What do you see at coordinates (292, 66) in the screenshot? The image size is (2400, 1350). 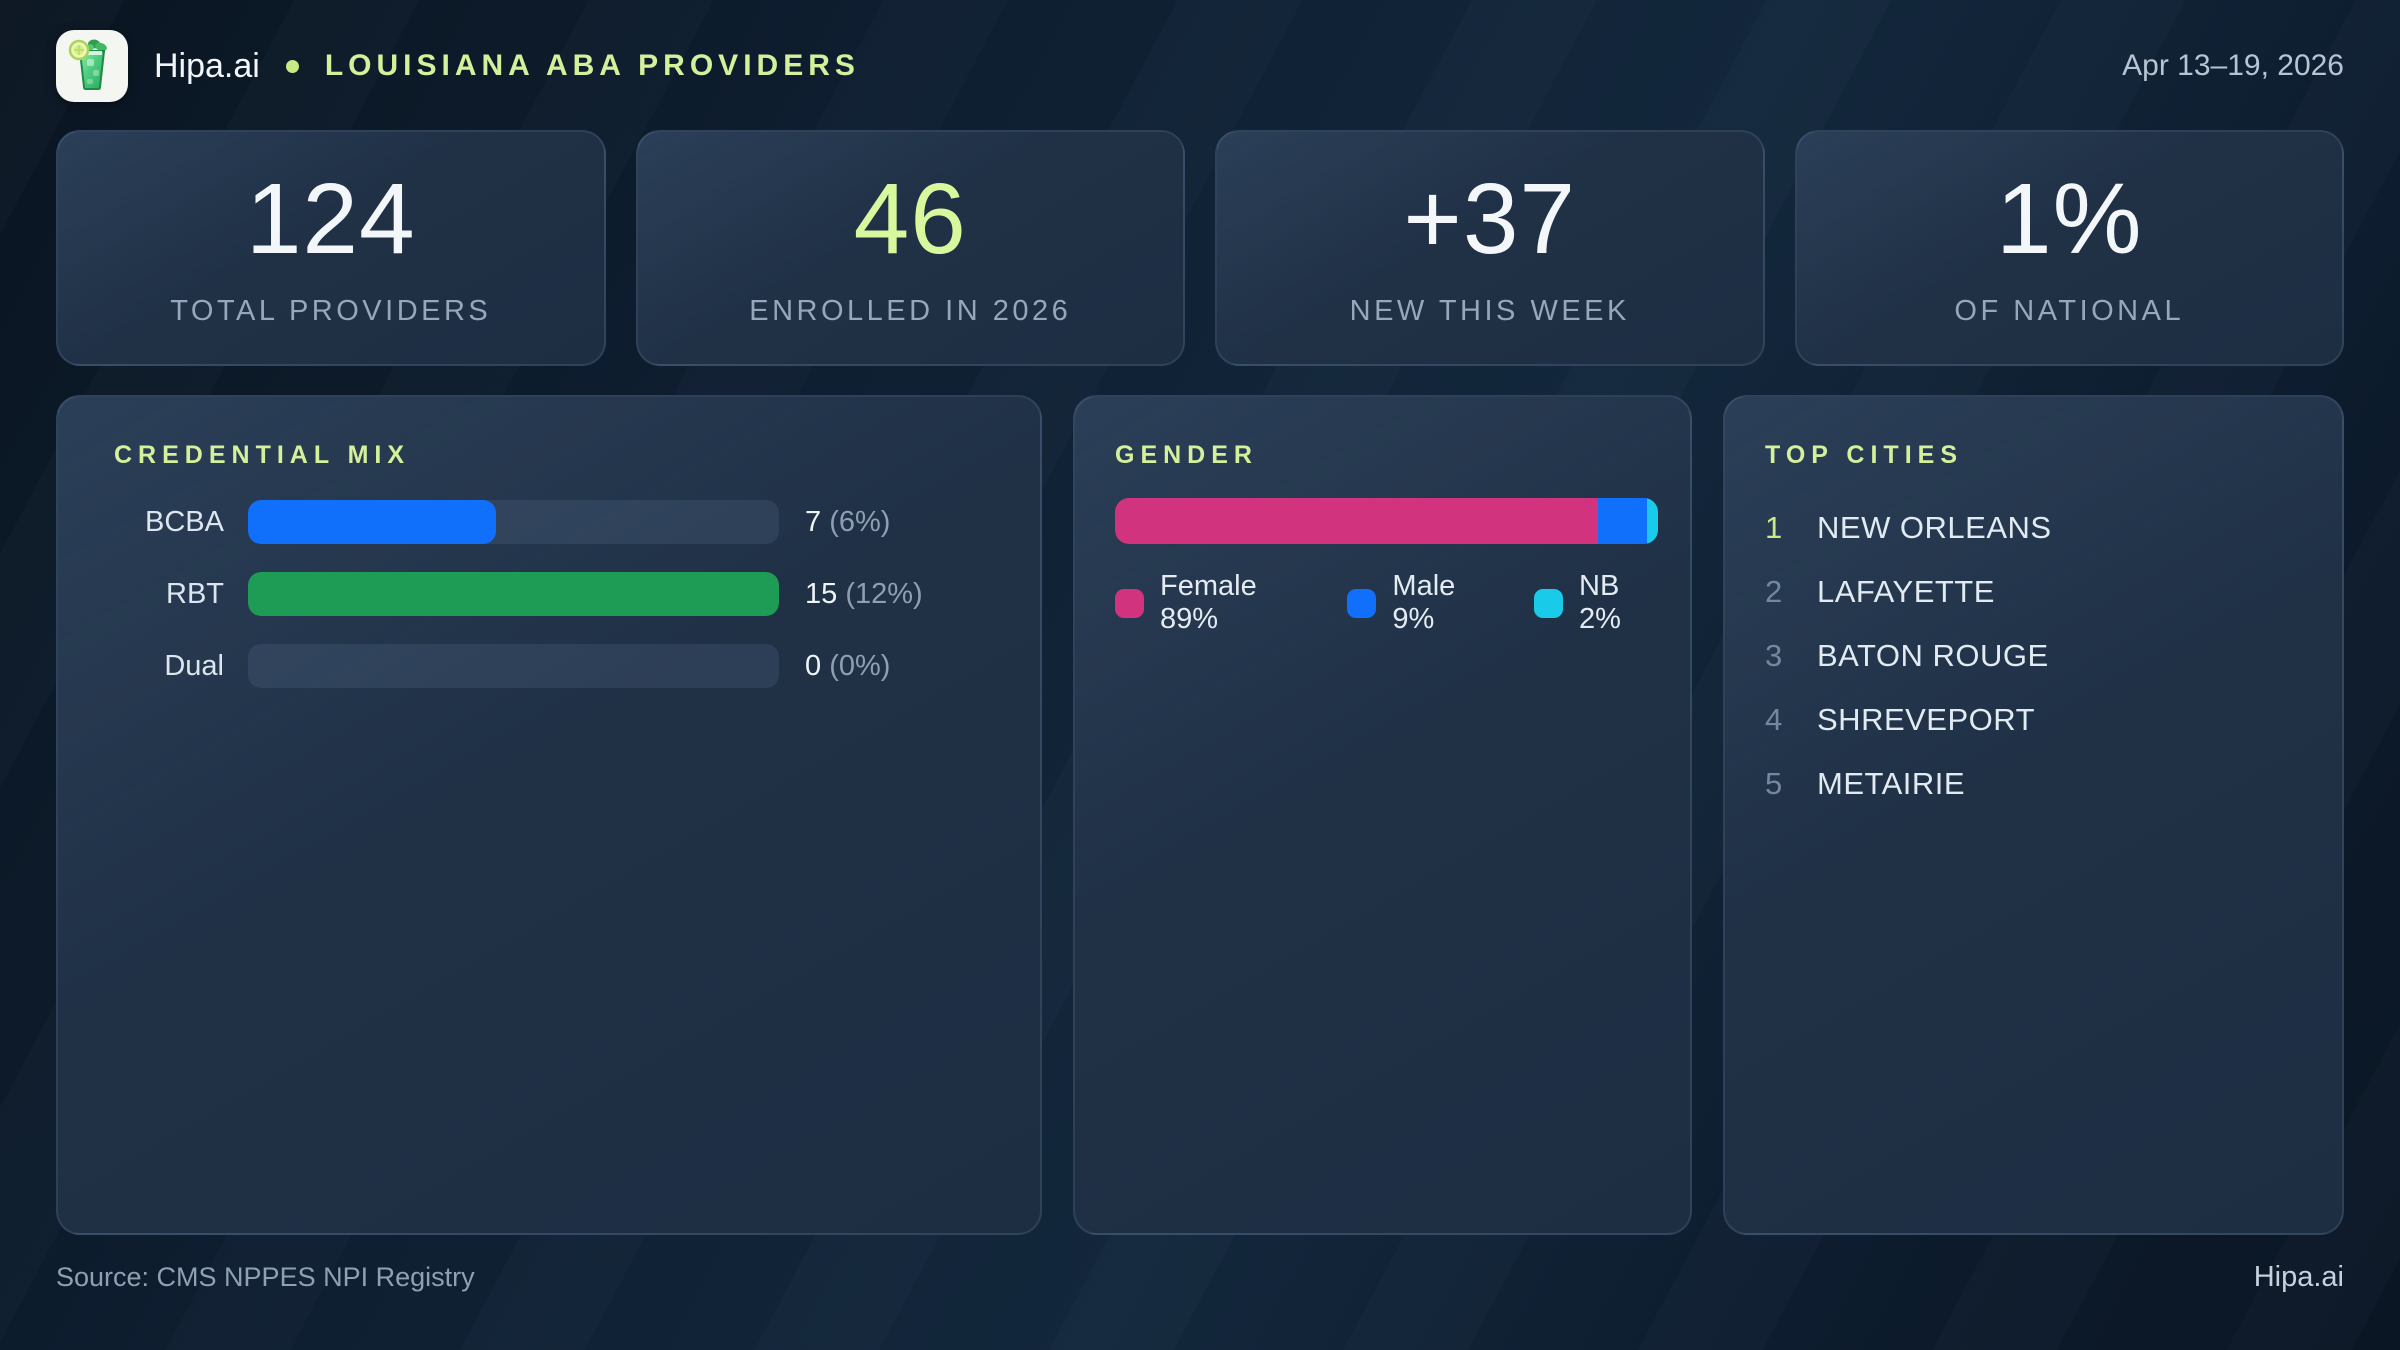 I see `separator-dot-icon` at bounding box center [292, 66].